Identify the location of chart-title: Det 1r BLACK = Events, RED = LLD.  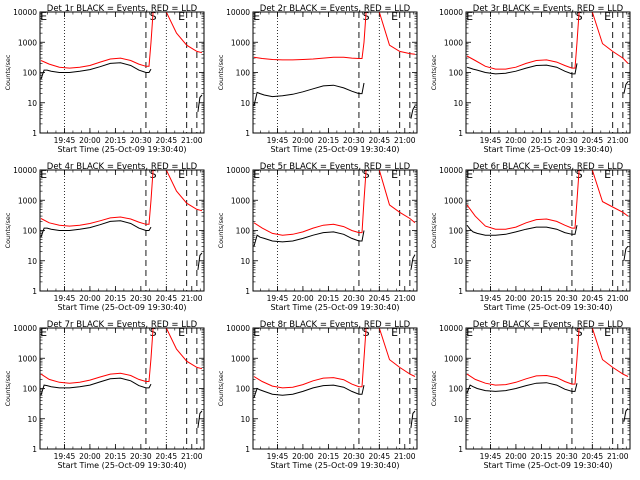
(122, 9).